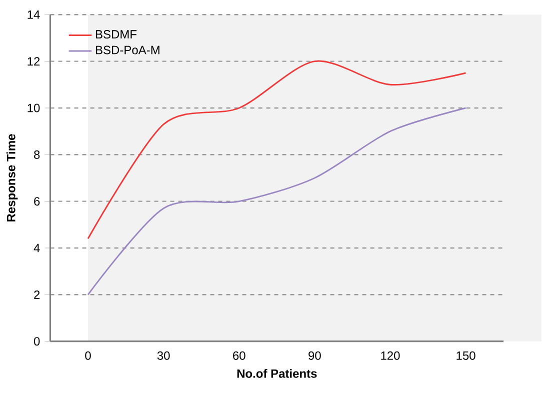 This screenshot has width=542, height=416. What do you see at coordinates (37, 154) in the screenshot?
I see `y-tick-label: 8` at bounding box center [37, 154].